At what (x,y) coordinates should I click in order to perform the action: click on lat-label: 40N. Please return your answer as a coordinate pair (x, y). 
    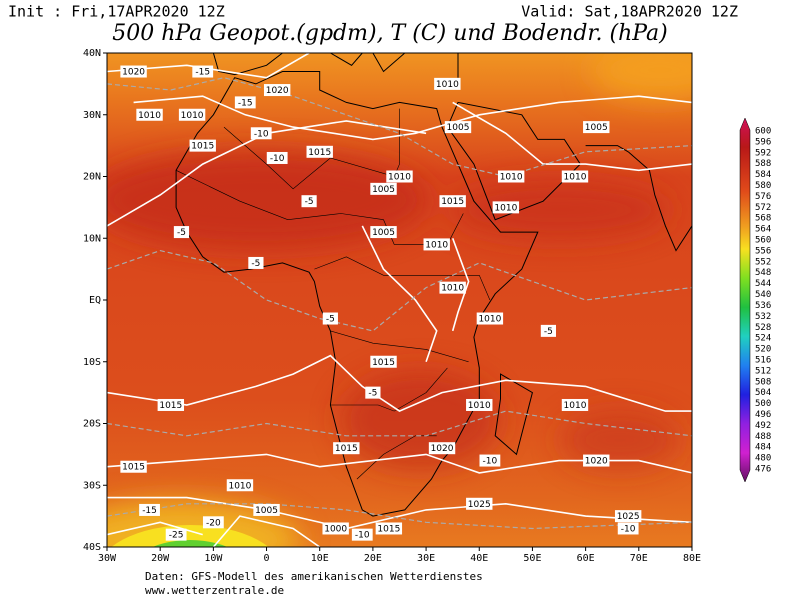
    Looking at the image, I should click on (92, 53).